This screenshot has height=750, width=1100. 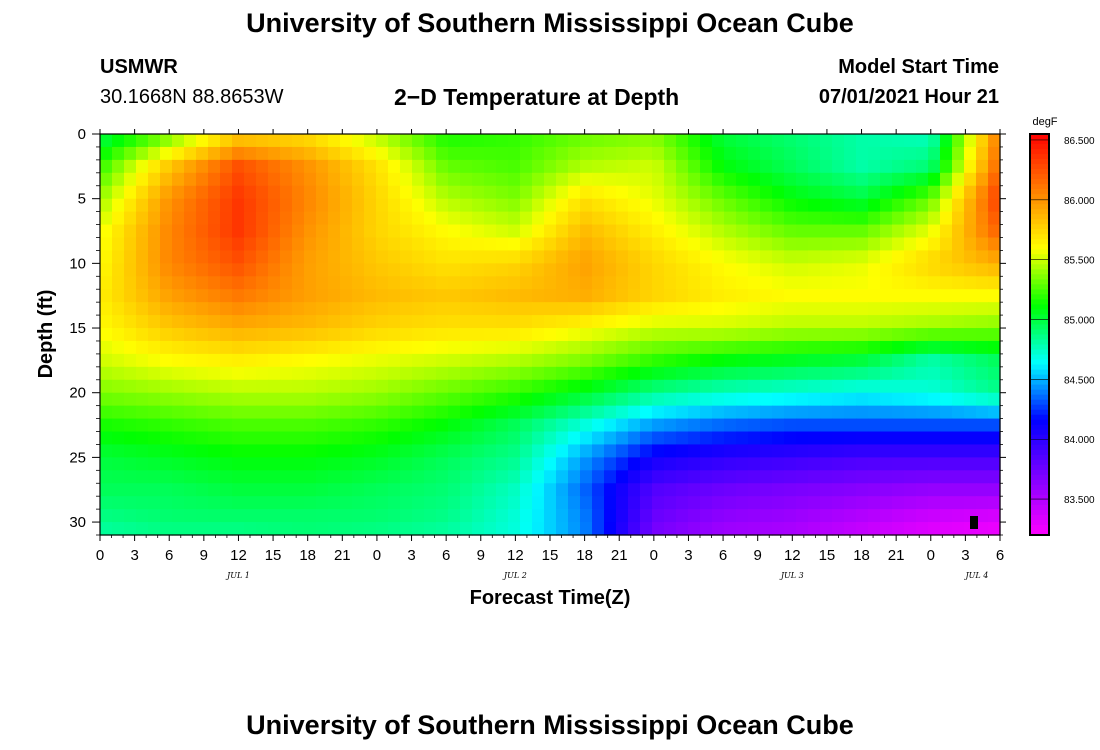 I want to click on x-tick-label: 15, so click(x=827, y=555).